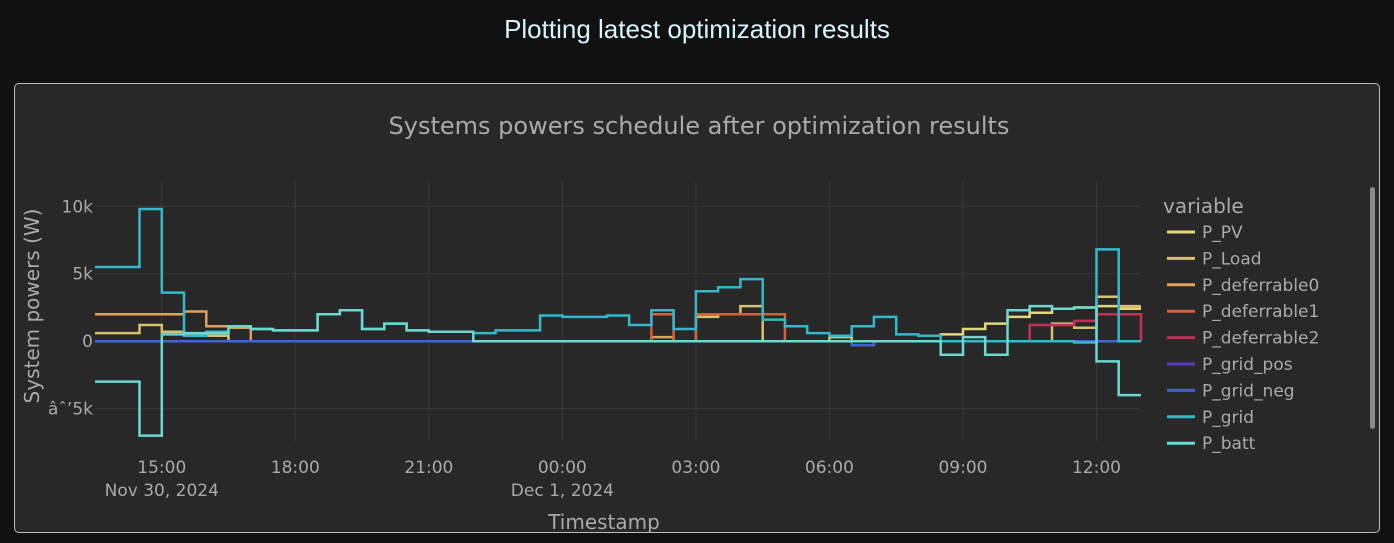 The height and width of the screenshot is (543, 1394). I want to click on legend-title: variable, so click(1203, 206).